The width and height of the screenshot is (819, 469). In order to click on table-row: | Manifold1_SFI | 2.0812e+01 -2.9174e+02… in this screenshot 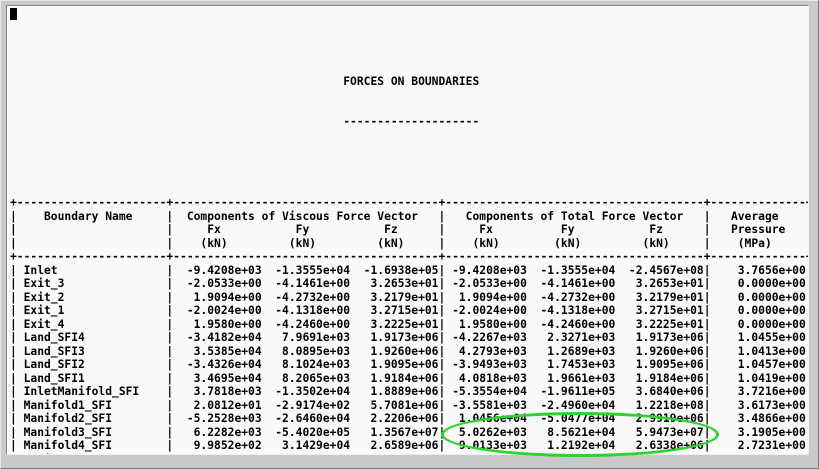, I will do `click(409, 405)`.